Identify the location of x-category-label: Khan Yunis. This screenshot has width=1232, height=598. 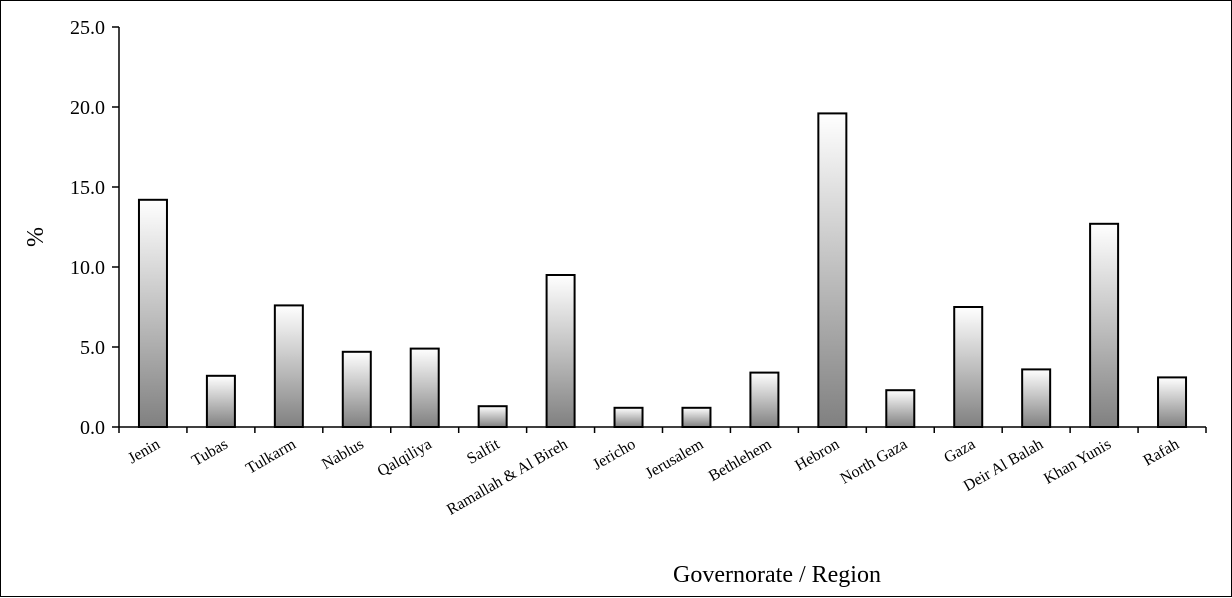
(1077, 462).